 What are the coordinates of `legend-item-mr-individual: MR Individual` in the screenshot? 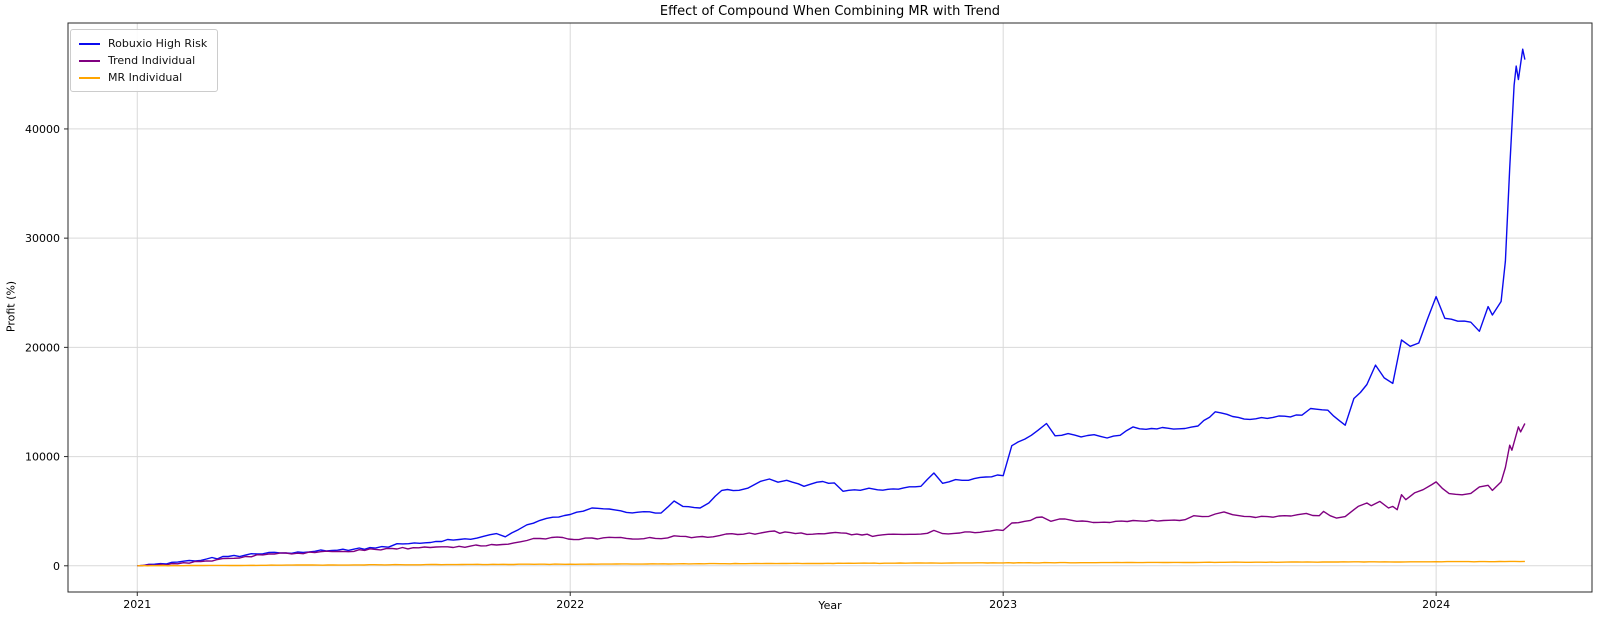 It's located at (143, 77).